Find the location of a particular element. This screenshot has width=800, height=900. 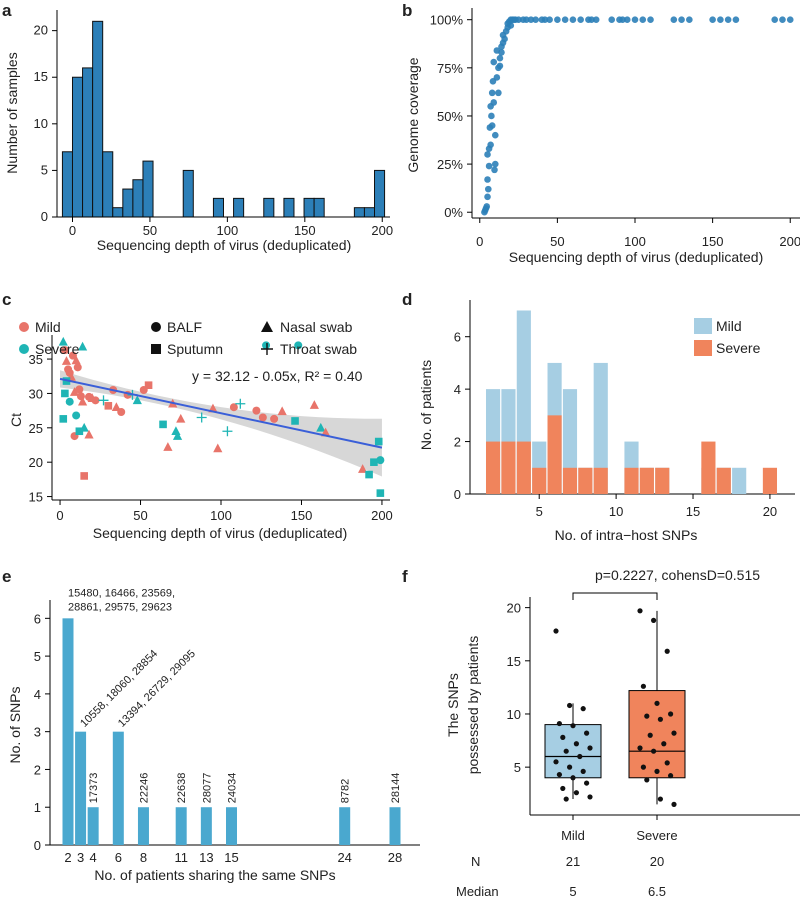

y-tick-label: 4 is located at coordinates (37, 694).